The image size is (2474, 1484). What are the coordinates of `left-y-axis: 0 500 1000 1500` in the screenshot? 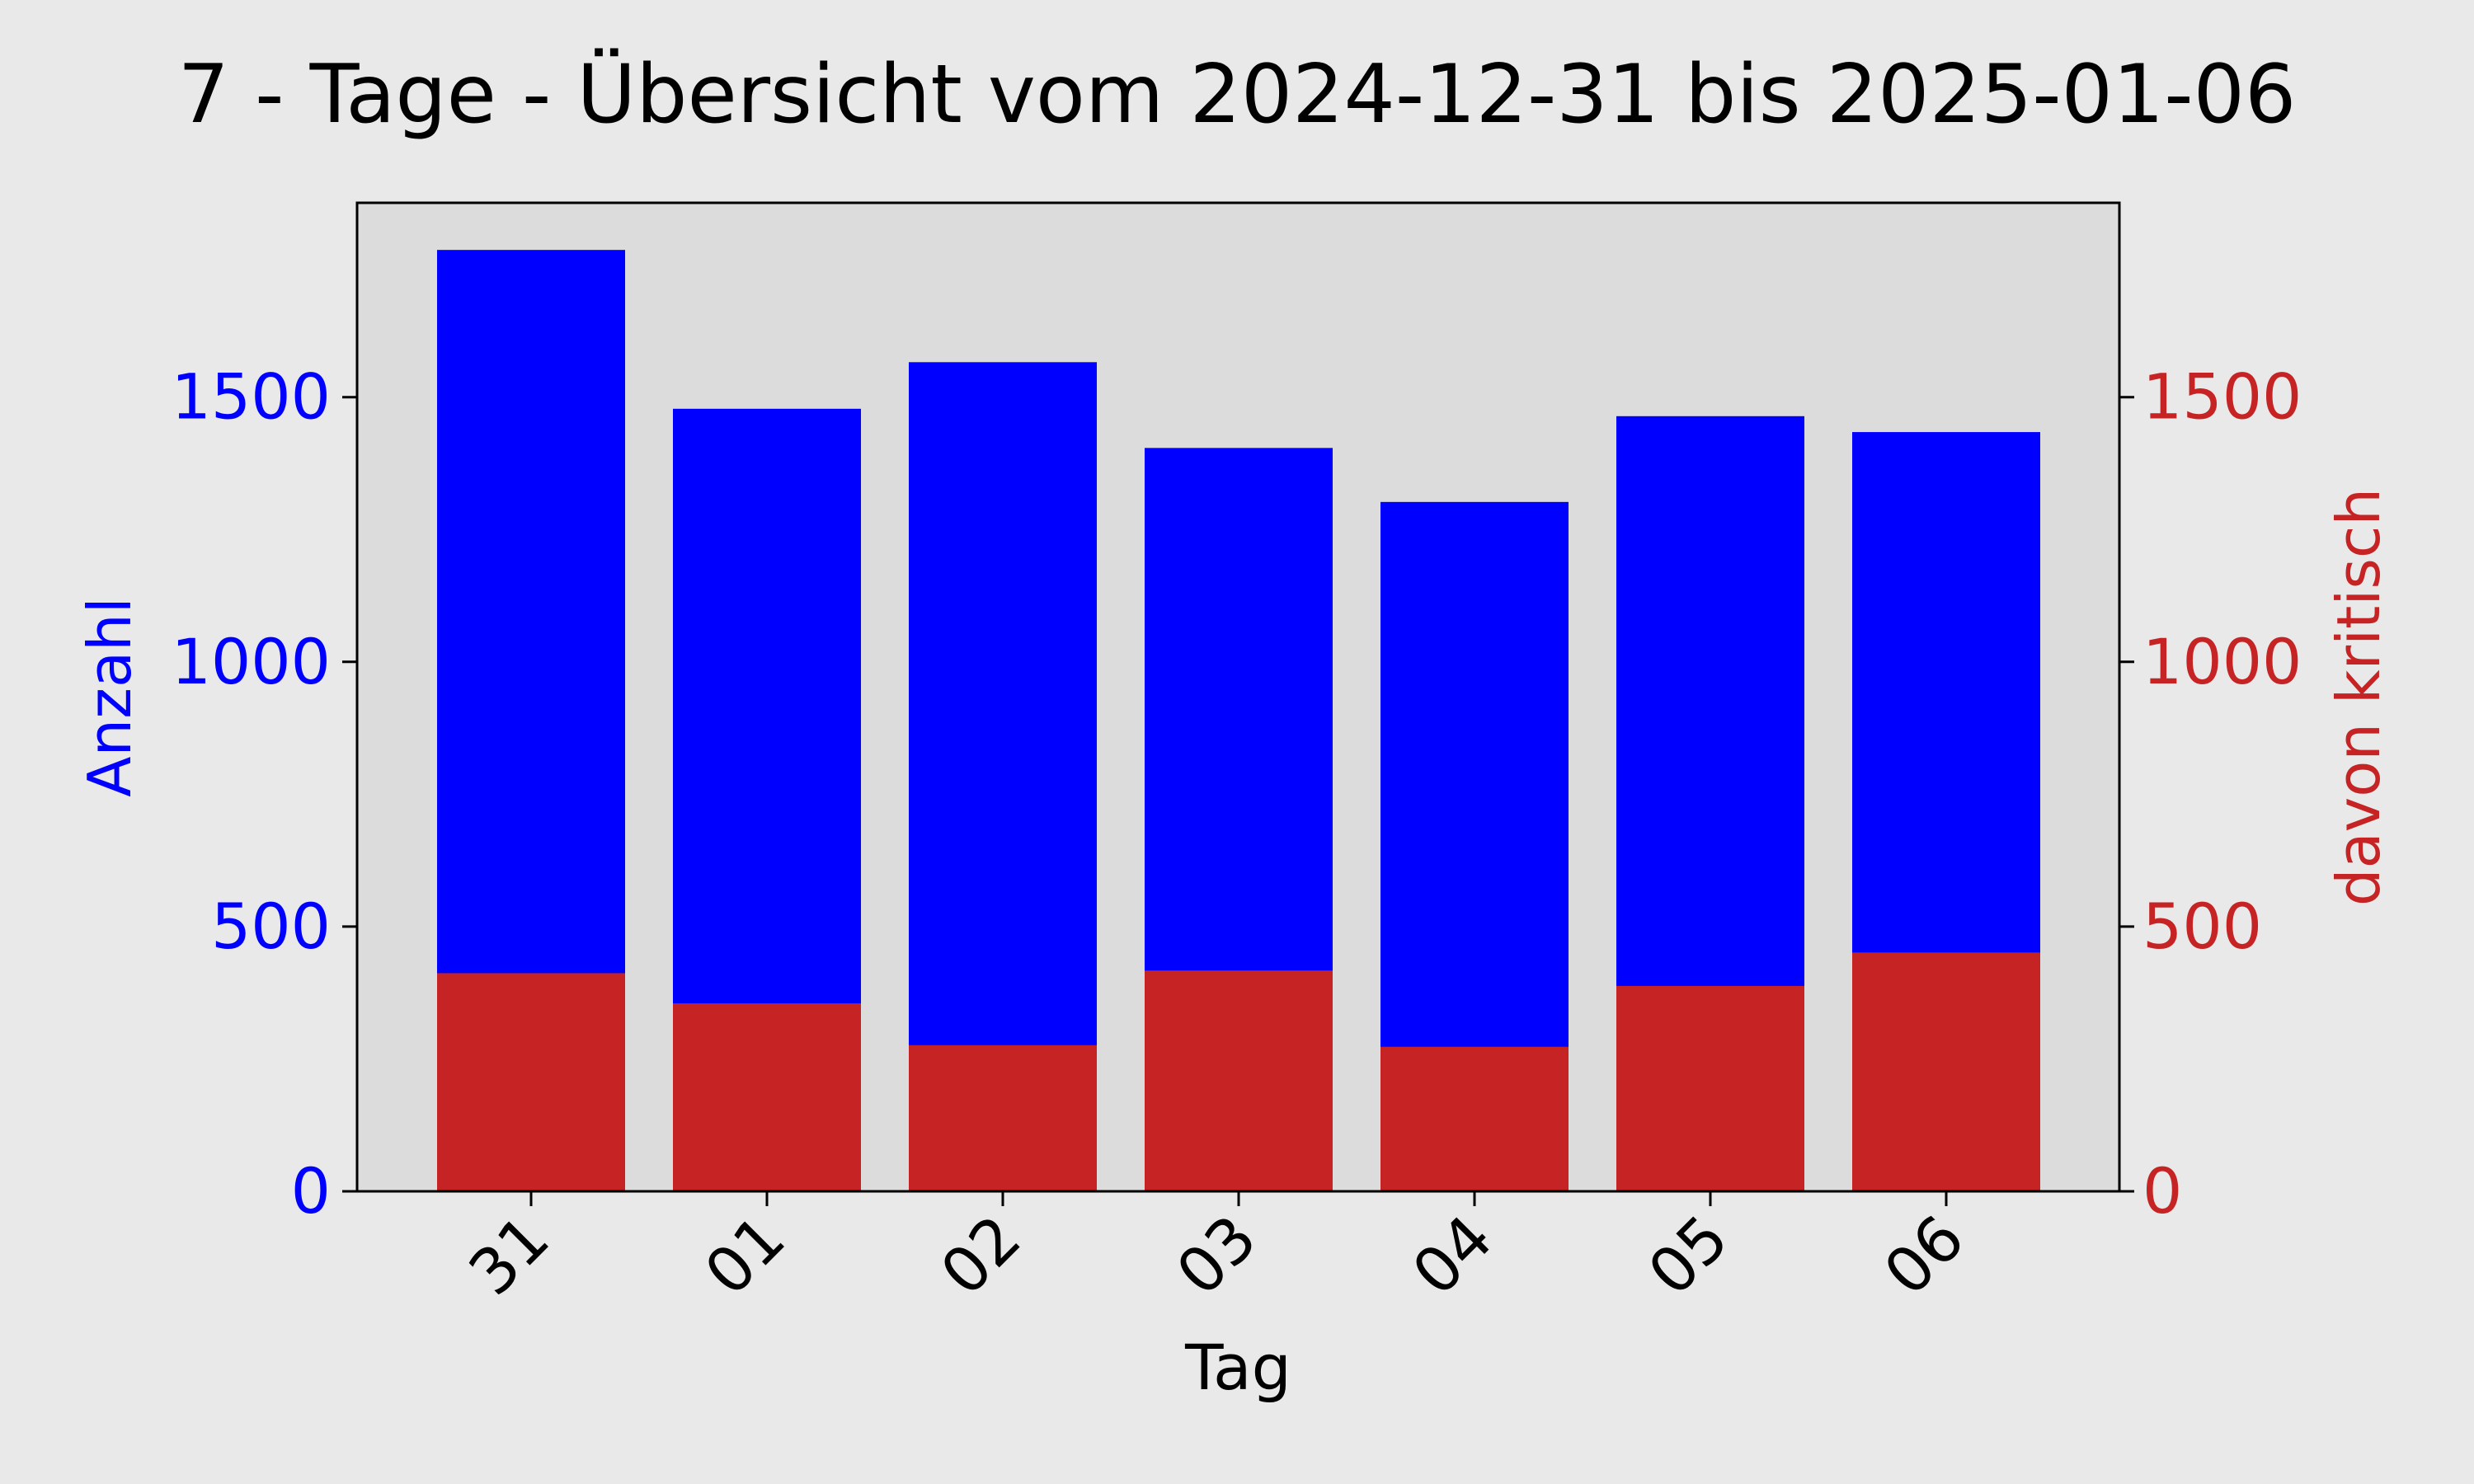 It's located at (264, 794).